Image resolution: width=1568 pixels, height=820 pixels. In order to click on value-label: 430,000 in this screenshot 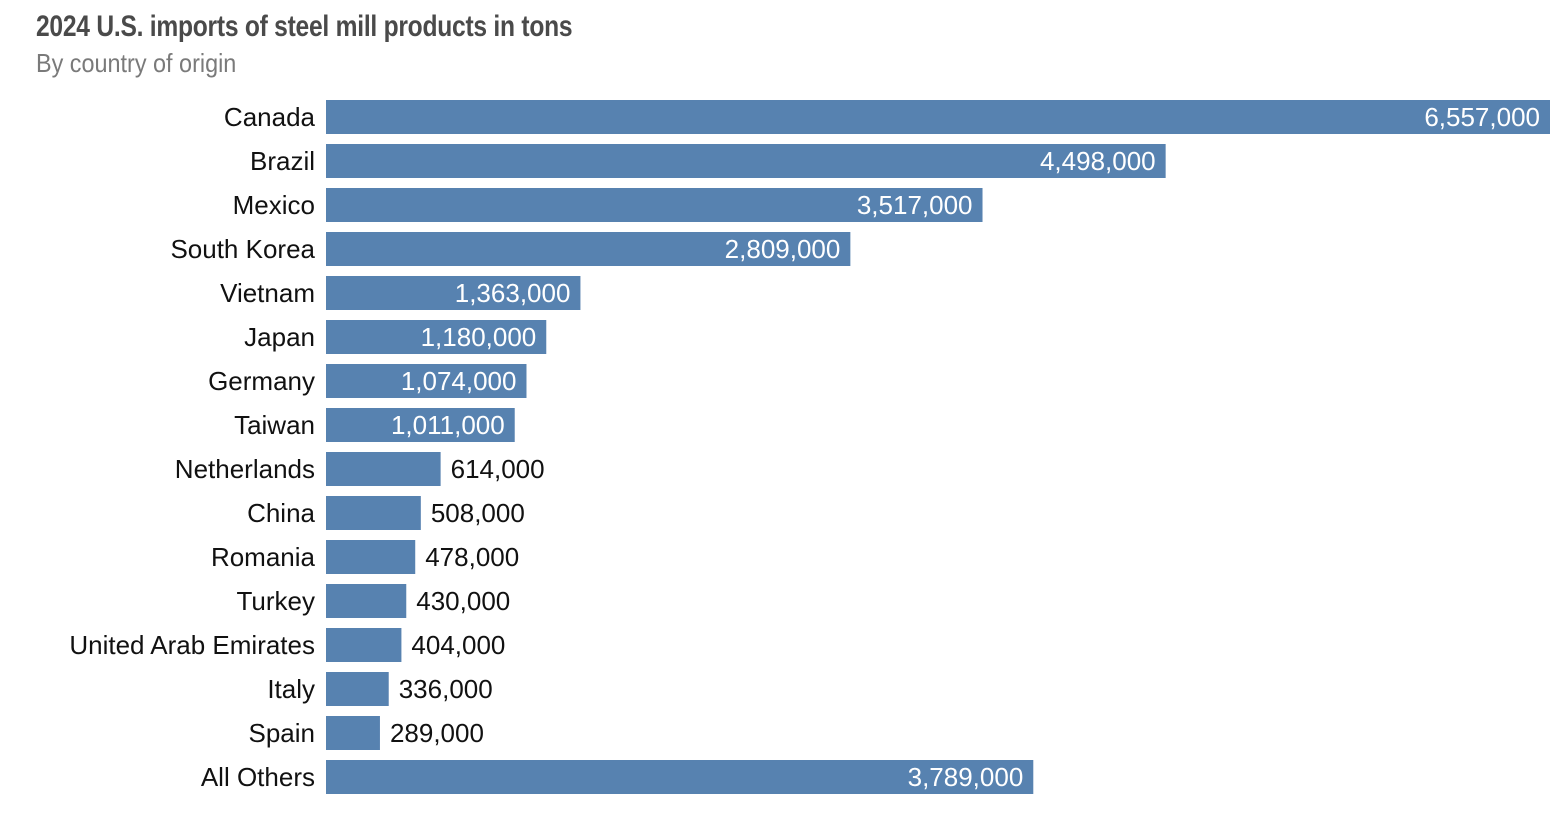, I will do `click(463, 601)`.